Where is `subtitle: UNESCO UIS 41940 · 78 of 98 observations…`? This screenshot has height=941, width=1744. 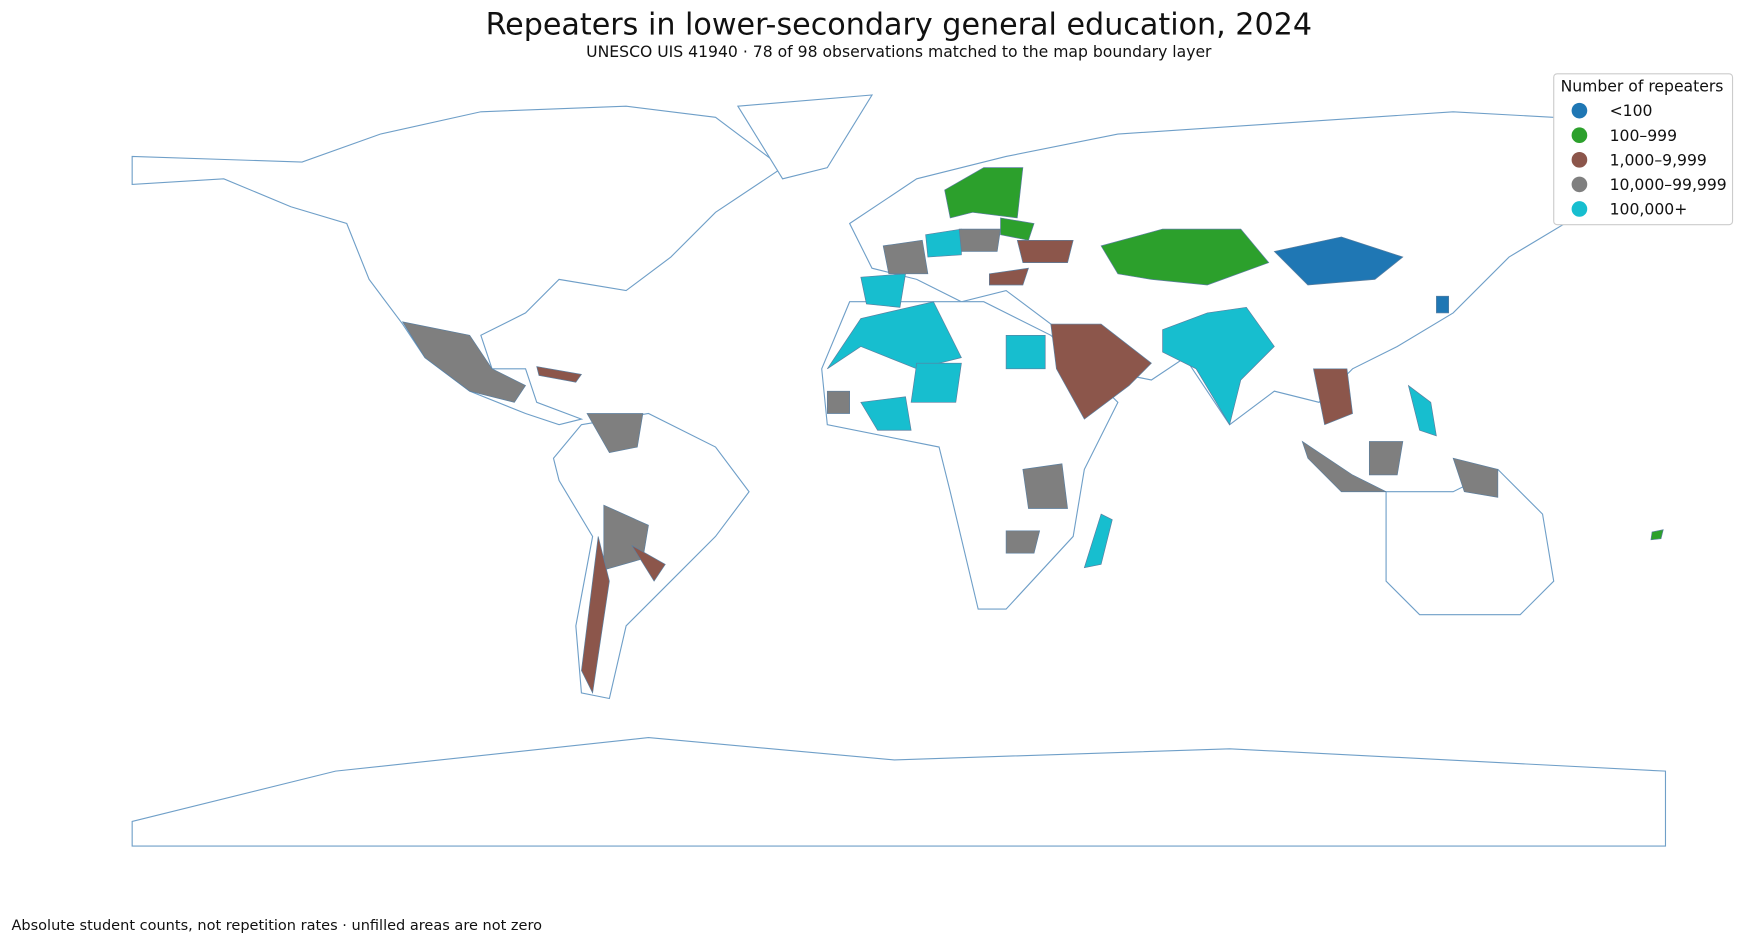
subtitle: UNESCO UIS 41940 · 78 of 98 observations… is located at coordinates (899, 51).